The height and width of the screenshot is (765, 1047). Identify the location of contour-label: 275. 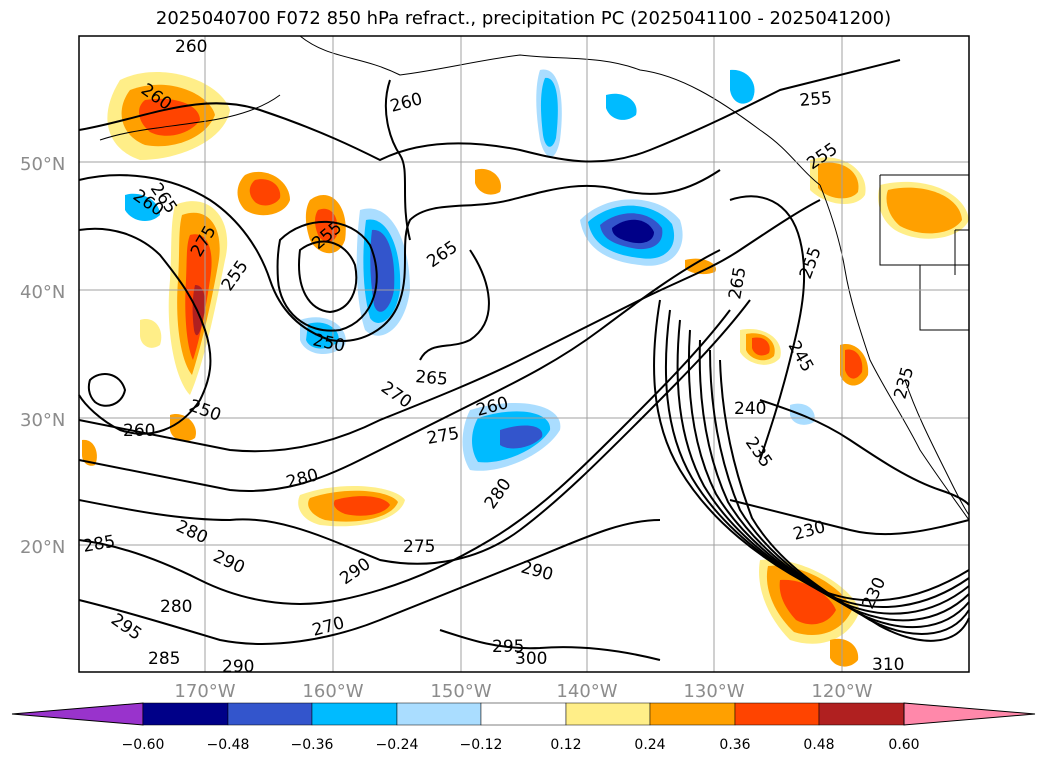
(419, 547).